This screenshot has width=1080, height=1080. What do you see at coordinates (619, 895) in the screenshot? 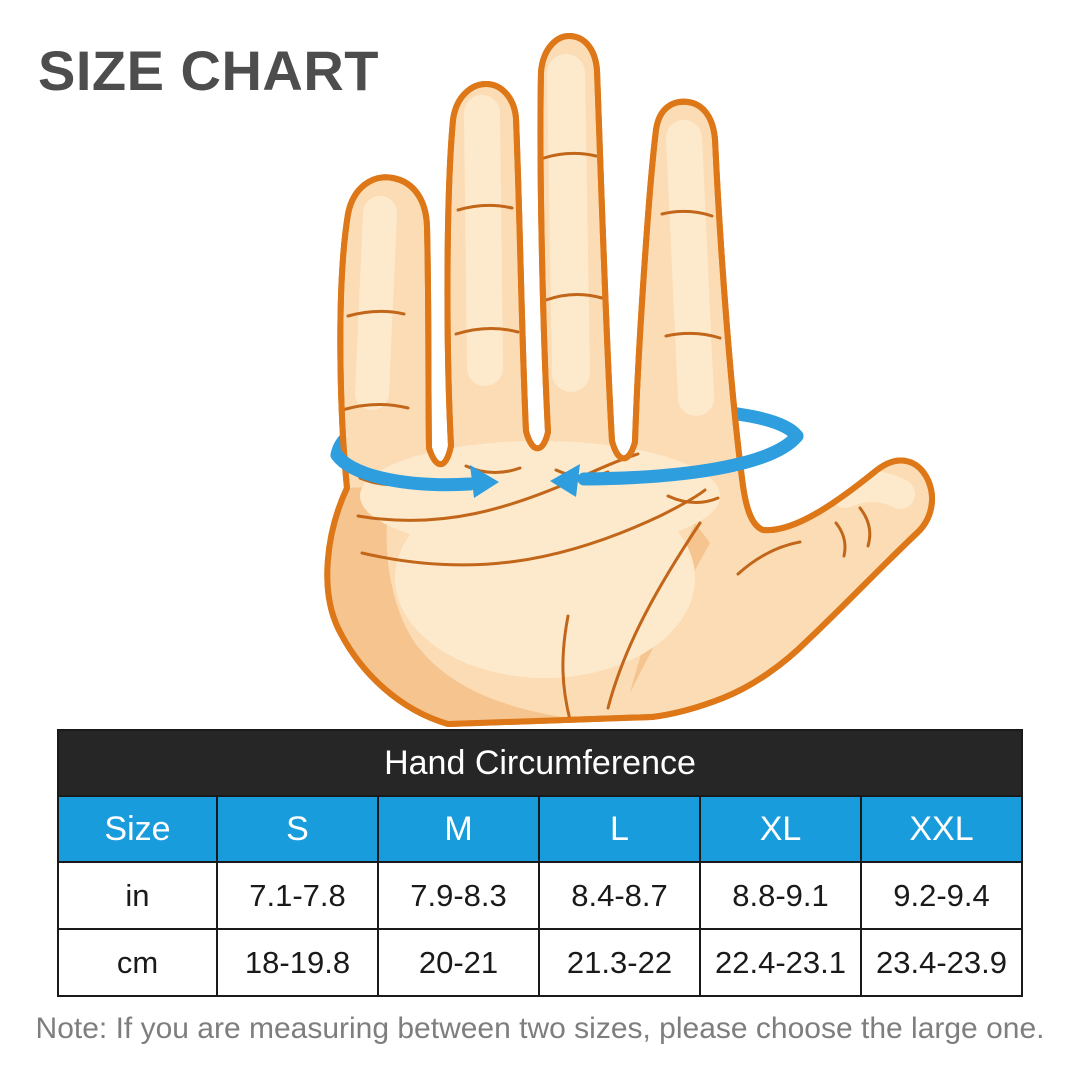
I see `table-cell: 8.4-8.7` at bounding box center [619, 895].